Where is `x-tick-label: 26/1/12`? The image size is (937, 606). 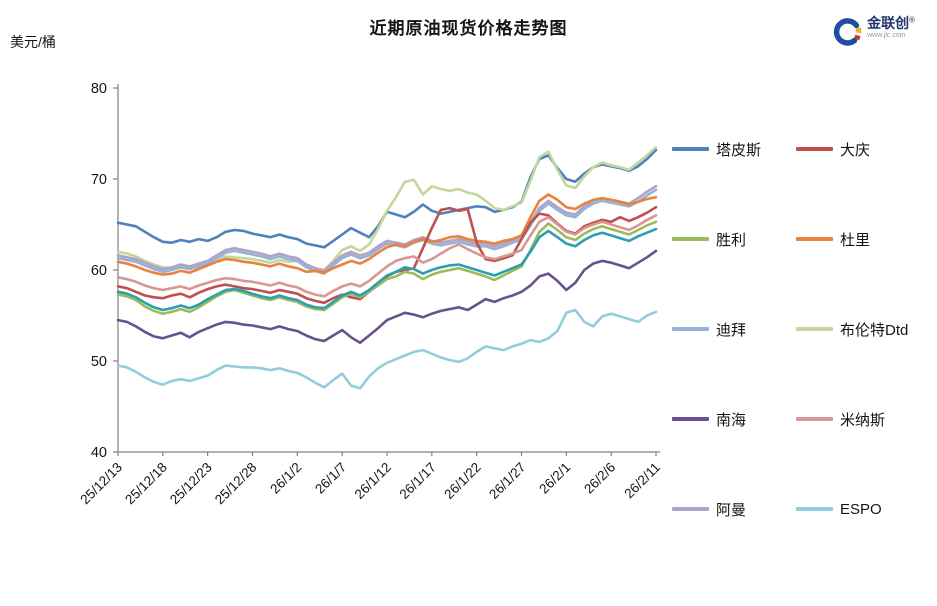 x-tick-label: 26/1/12 is located at coordinates (373, 481).